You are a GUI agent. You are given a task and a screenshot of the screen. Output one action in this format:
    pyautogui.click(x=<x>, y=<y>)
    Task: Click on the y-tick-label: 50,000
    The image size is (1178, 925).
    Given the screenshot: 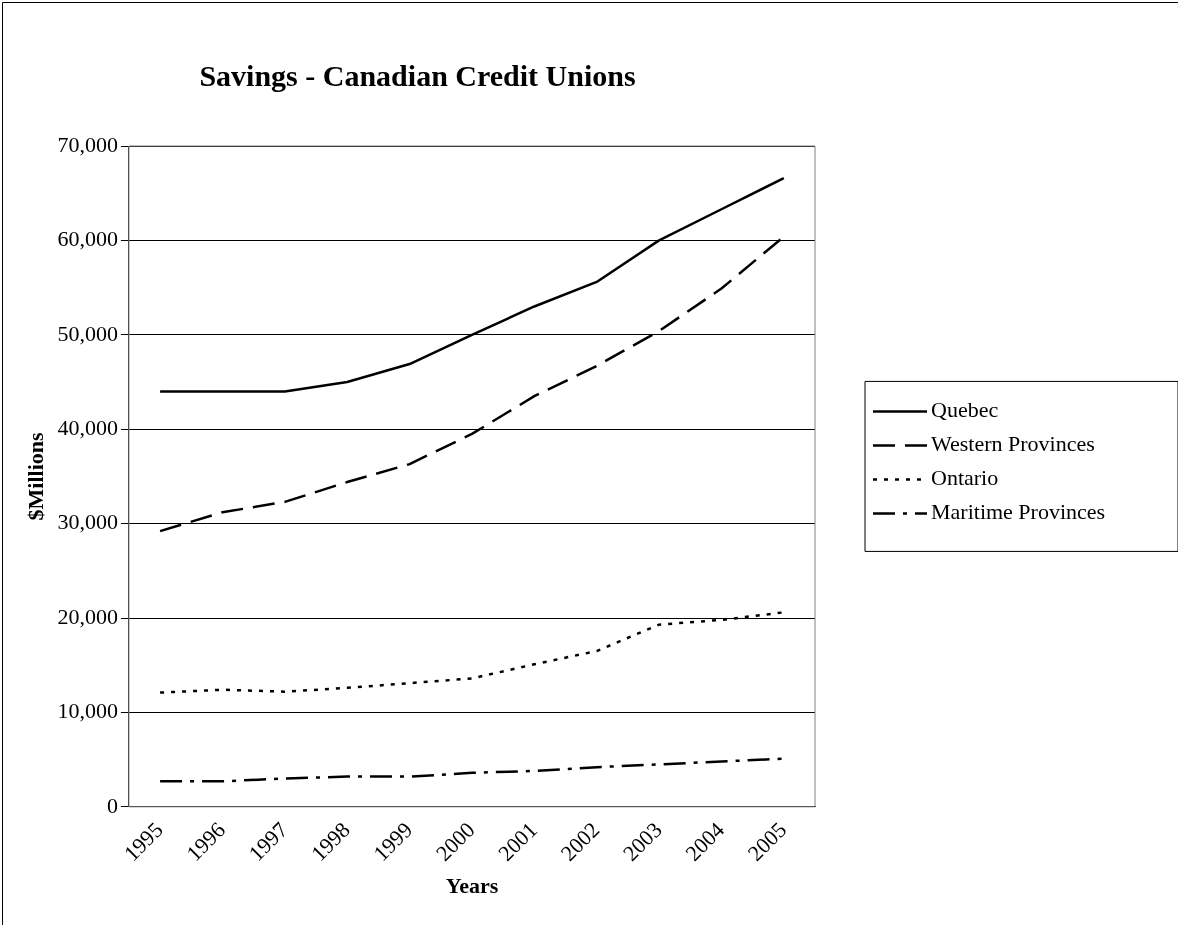 What is the action you would take?
    pyautogui.click(x=87, y=333)
    